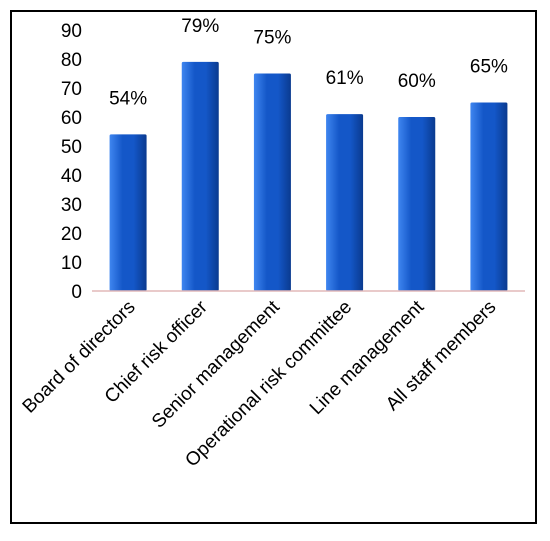 Image resolution: width=550 pixels, height=541 pixels. What do you see at coordinates (200, 26) in the screenshot?
I see `data-label: 79%` at bounding box center [200, 26].